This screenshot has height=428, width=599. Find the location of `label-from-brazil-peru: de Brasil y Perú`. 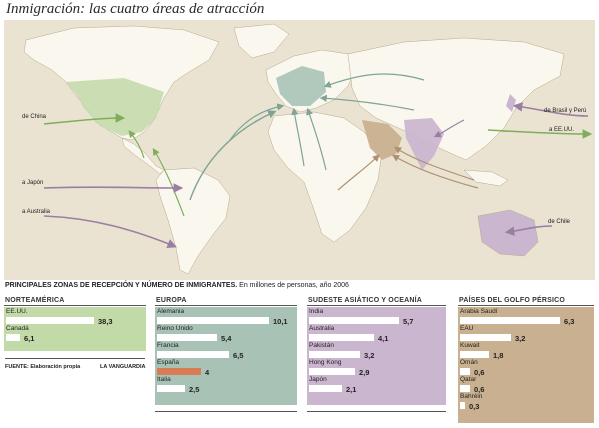

label-from-brazil-peru: de Brasil y Perú is located at coordinates (565, 111).